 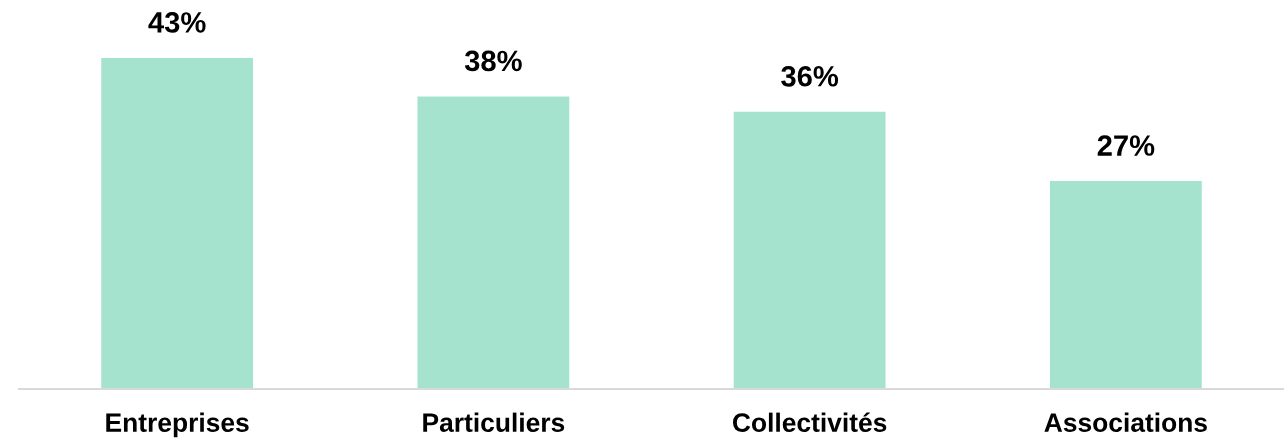 I want to click on data-label: 27%, so click(x=1126, y=145).